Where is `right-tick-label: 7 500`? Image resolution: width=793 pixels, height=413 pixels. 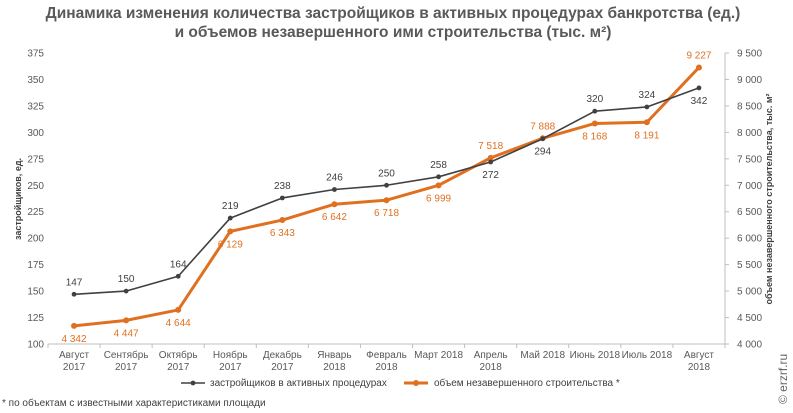 right-tick-label: 7 500 is located at coordinates (749, 159).